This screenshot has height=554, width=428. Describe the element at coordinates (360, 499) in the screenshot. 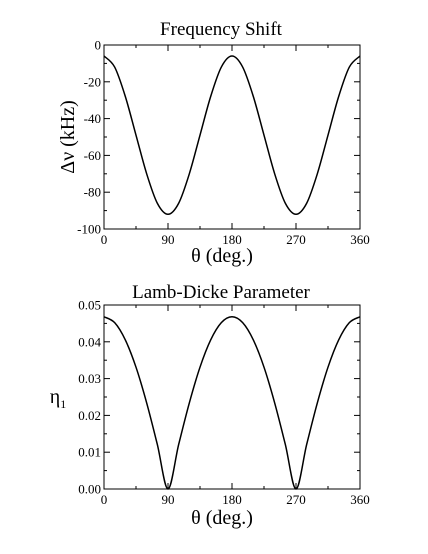

I see `chart2-x-tick-label: 360` at that location.